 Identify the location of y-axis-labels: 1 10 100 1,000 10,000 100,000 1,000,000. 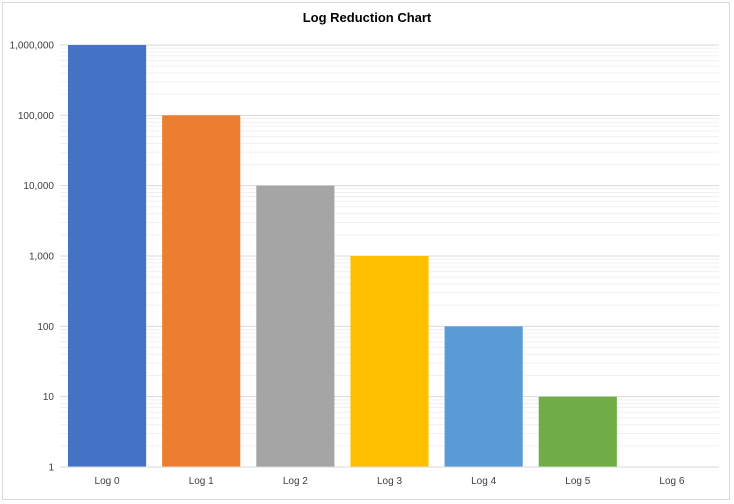
(32, 257).